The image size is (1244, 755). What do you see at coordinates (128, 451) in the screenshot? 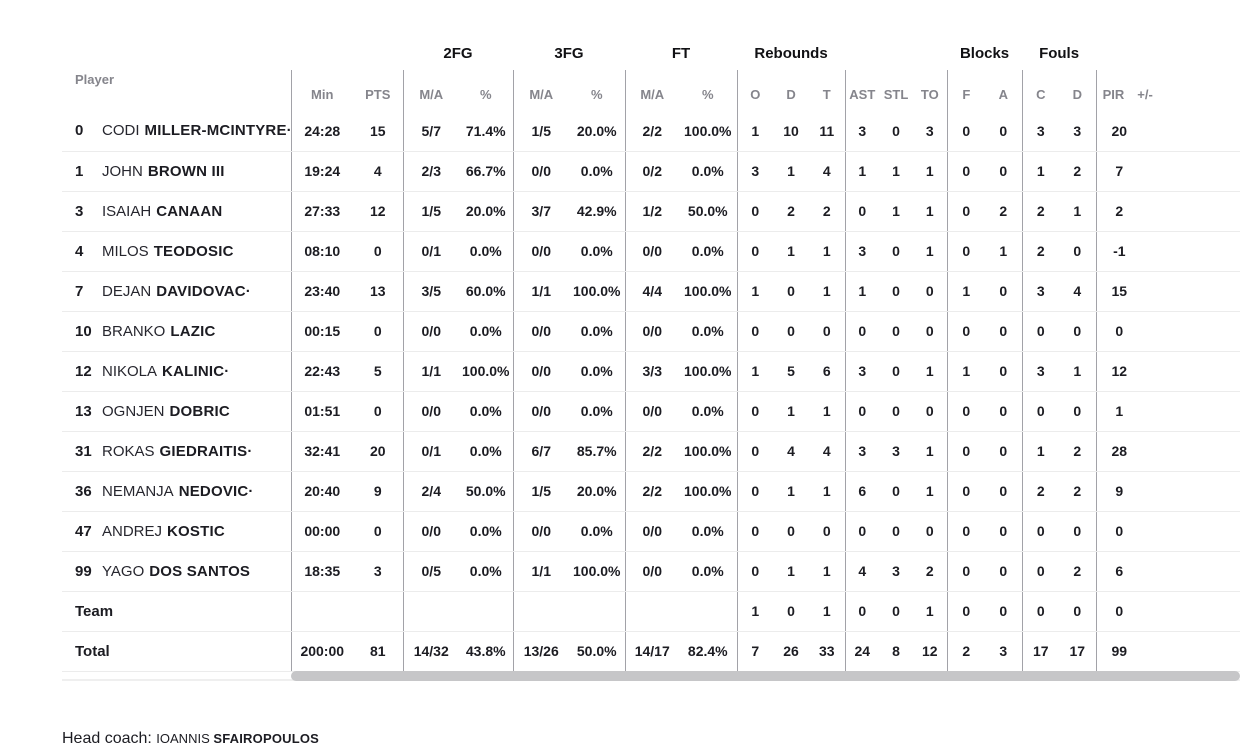
I see `player-first-name: ROKAS` at bounding box center [128, 451].